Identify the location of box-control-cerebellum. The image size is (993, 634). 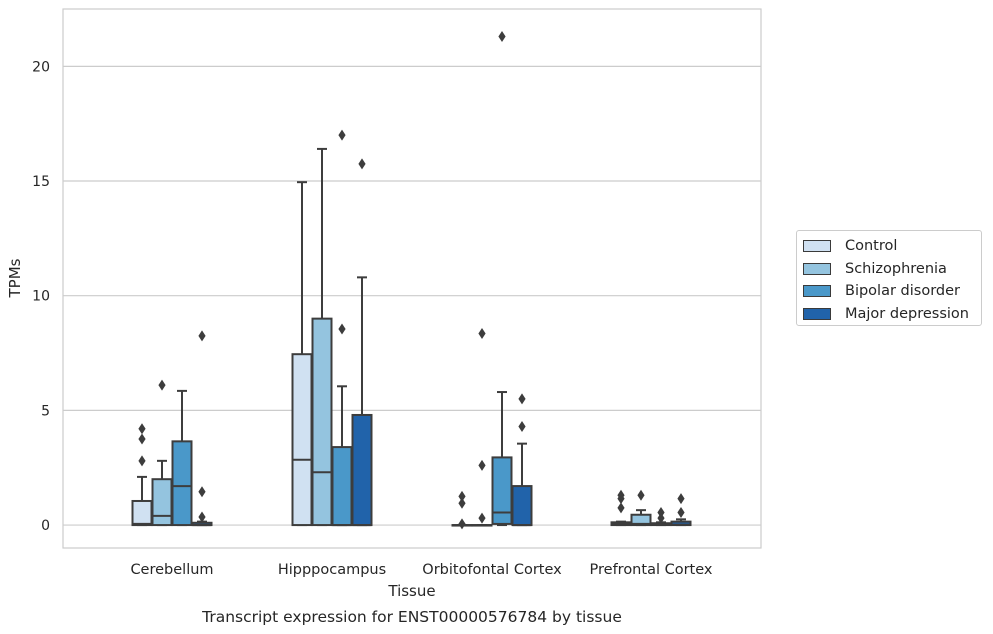
(142, 475).